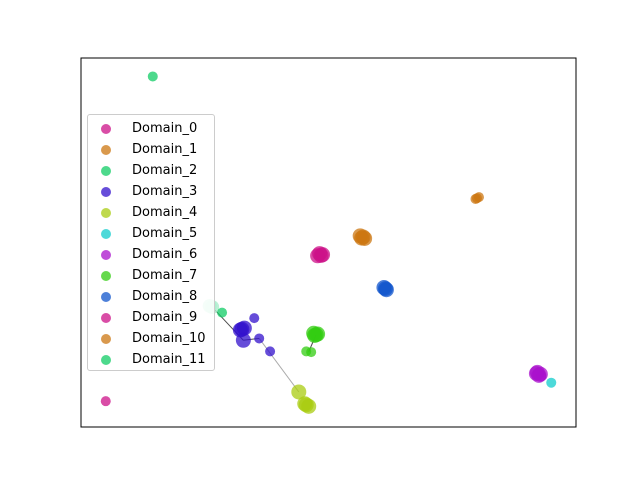 The height and width of the screenshot is (480, 640). I want to click on legend-item-domain-11: Domain_11, so click(152, 360).